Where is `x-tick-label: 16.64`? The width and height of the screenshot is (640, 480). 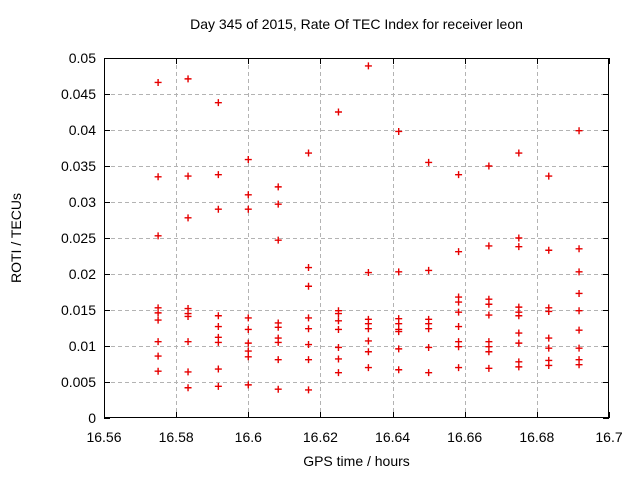 x-tick-label: 16.64 is located at coordinates (393, 437).